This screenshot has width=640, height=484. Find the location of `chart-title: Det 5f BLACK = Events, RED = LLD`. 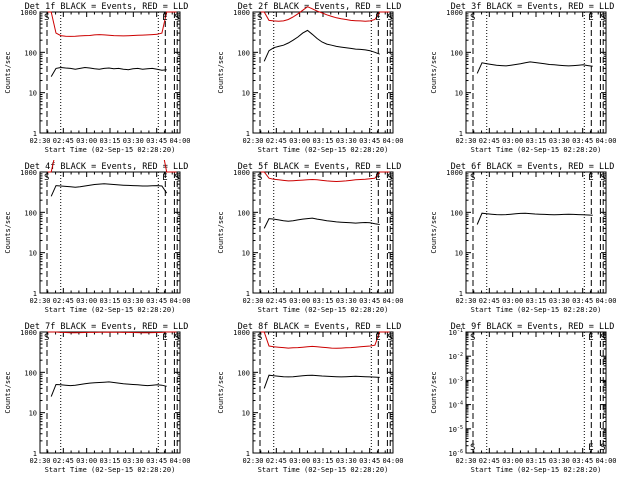

chart-title: Det 5f BLACK = Events, RED = LLD is located at coordinates (320, 167).